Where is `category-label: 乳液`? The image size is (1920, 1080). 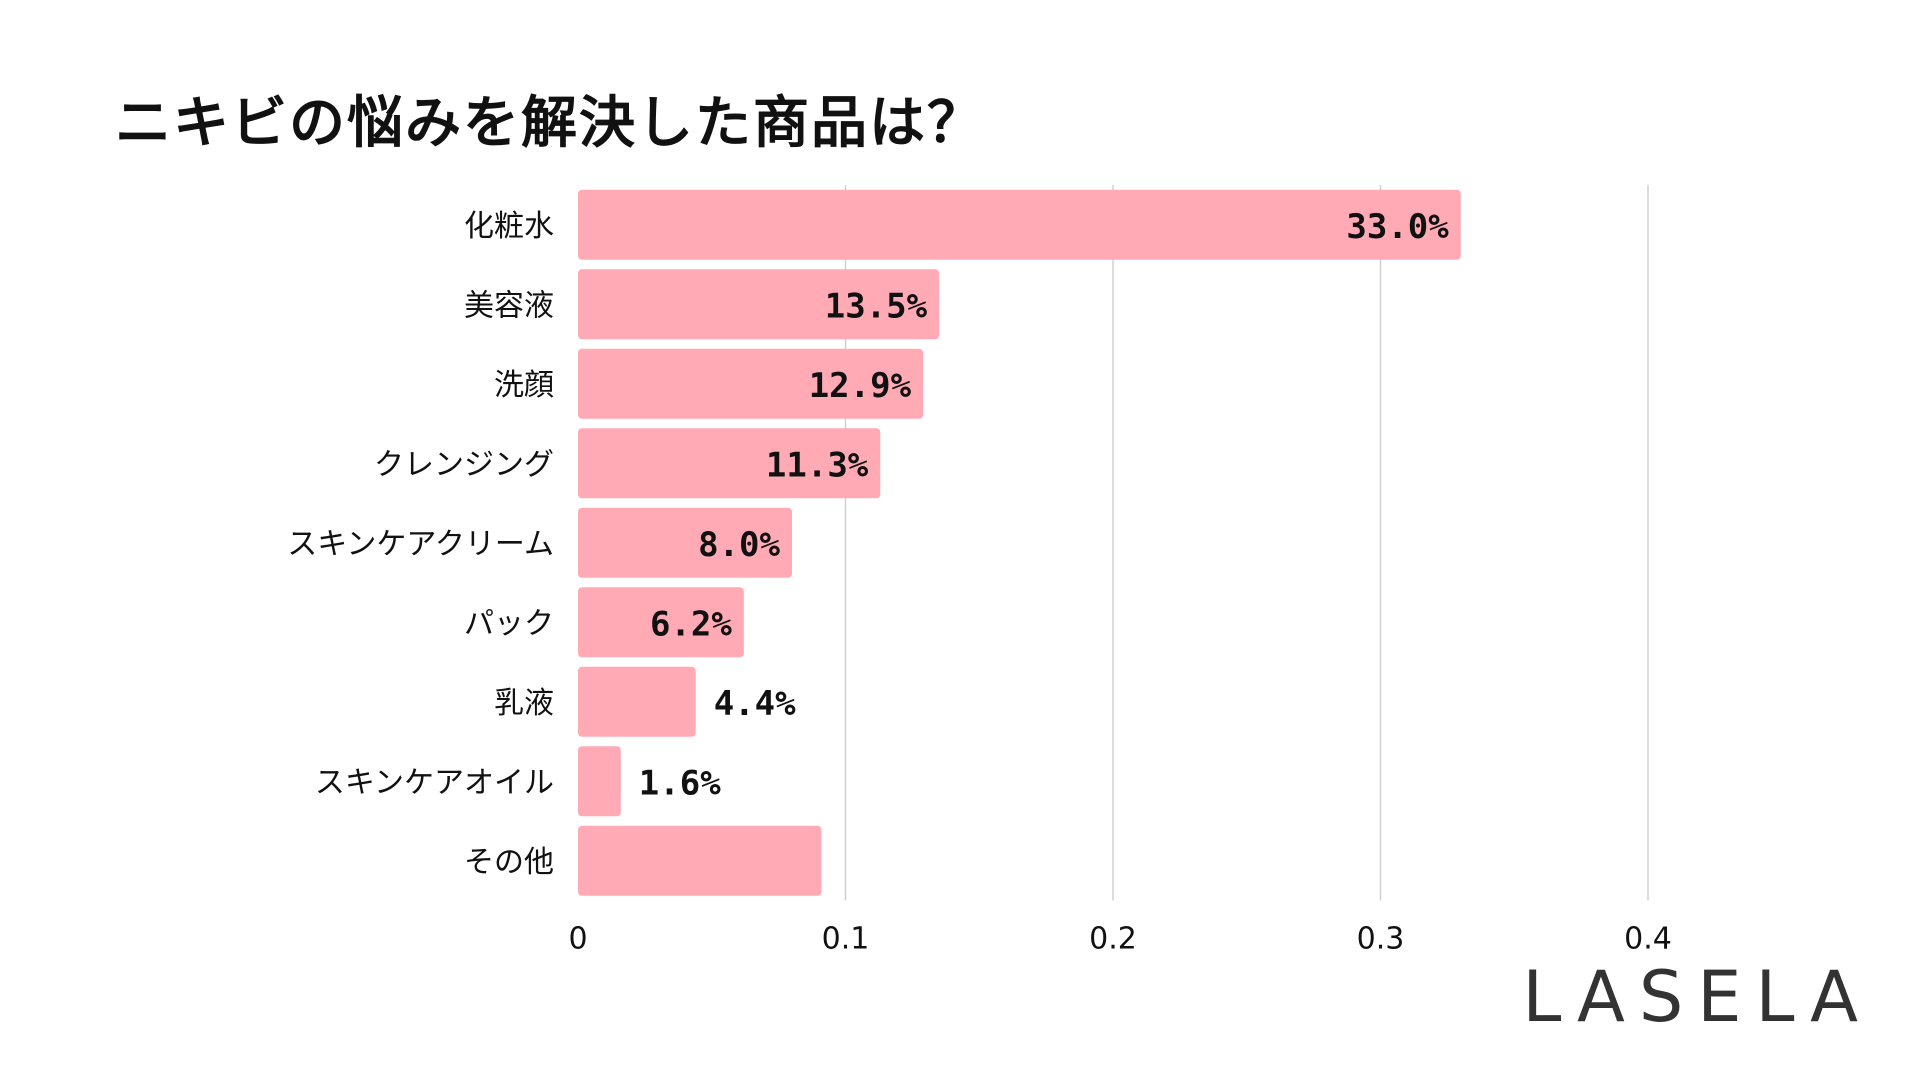 category-label: 乳液 is located at coordinates (524, 703).